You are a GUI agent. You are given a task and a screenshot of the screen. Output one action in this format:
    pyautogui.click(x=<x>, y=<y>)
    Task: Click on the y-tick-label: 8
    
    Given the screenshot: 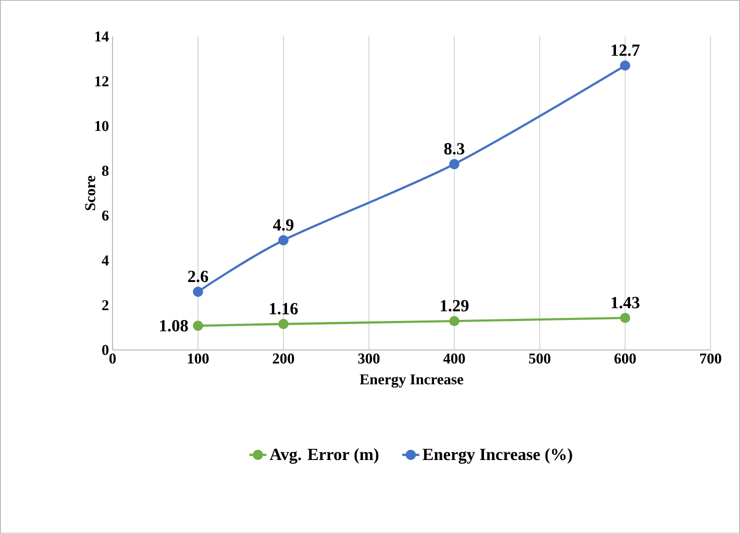 What is the action you would take?
    pyautogui.click(x=105, y=171)
    